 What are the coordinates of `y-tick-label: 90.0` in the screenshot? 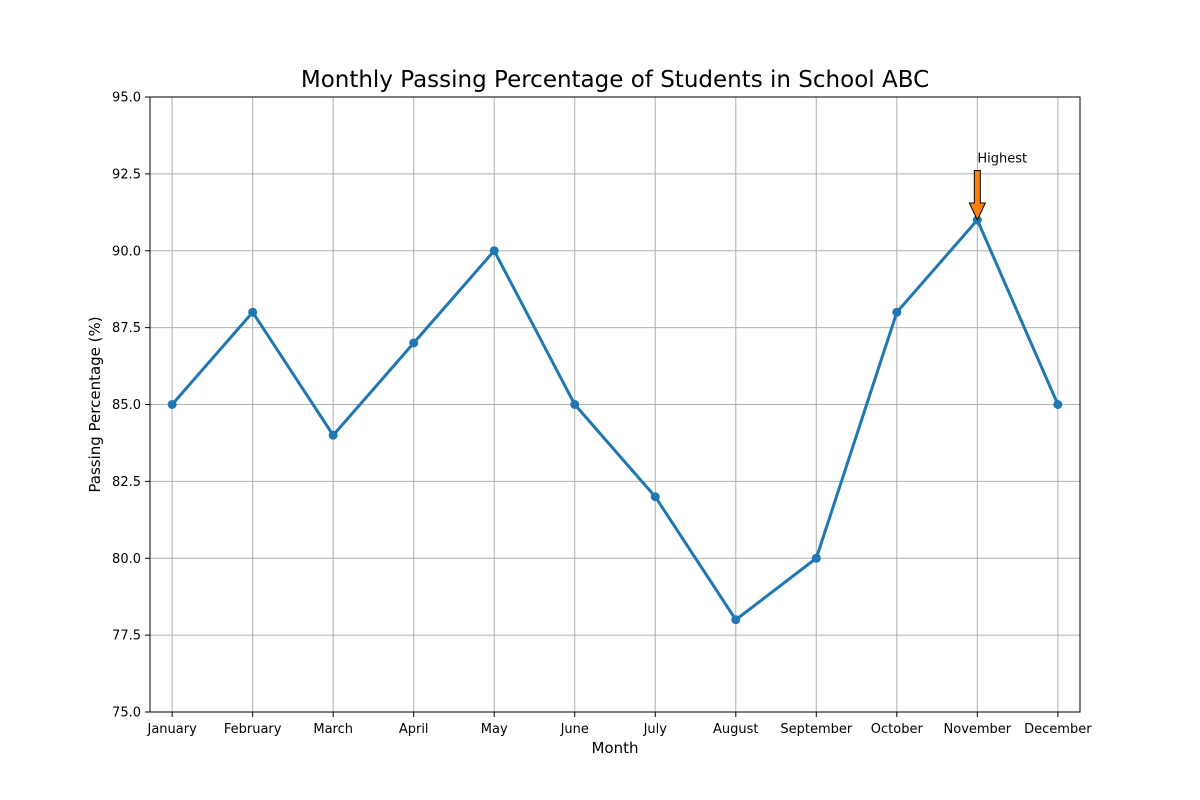 It's located at (126, 251).